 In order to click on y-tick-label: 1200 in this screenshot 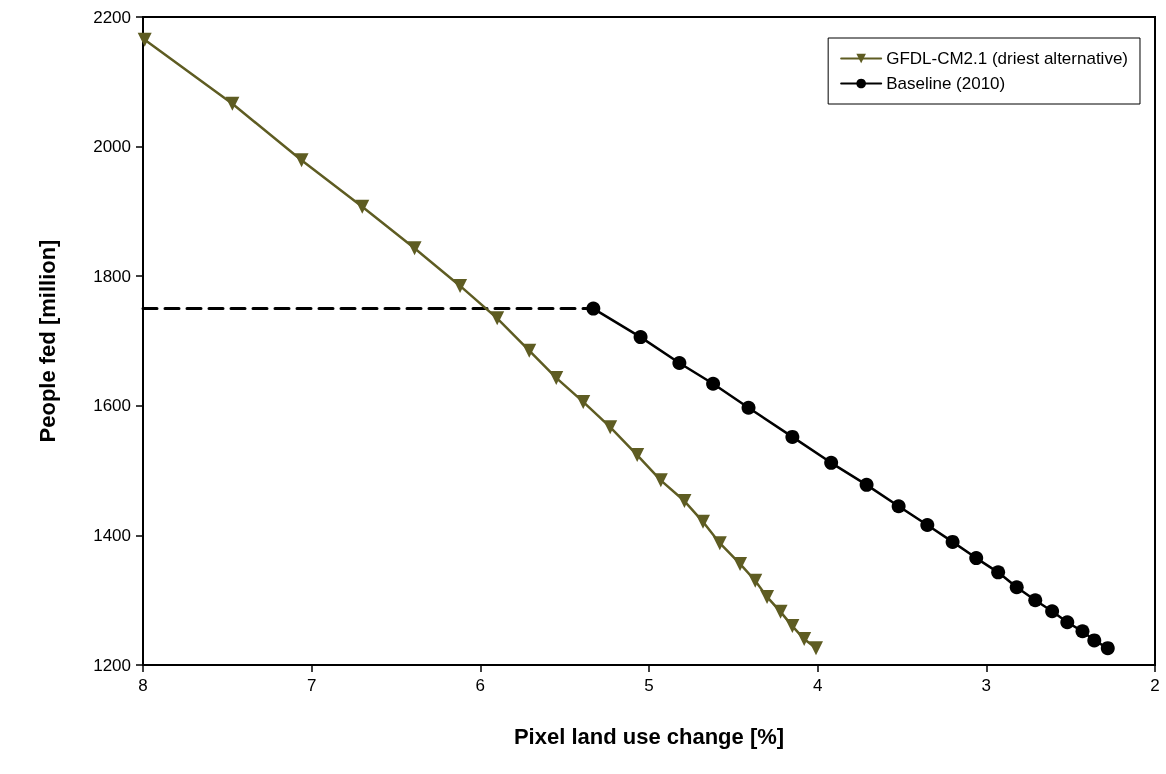, I will do `click(112, 665)`.